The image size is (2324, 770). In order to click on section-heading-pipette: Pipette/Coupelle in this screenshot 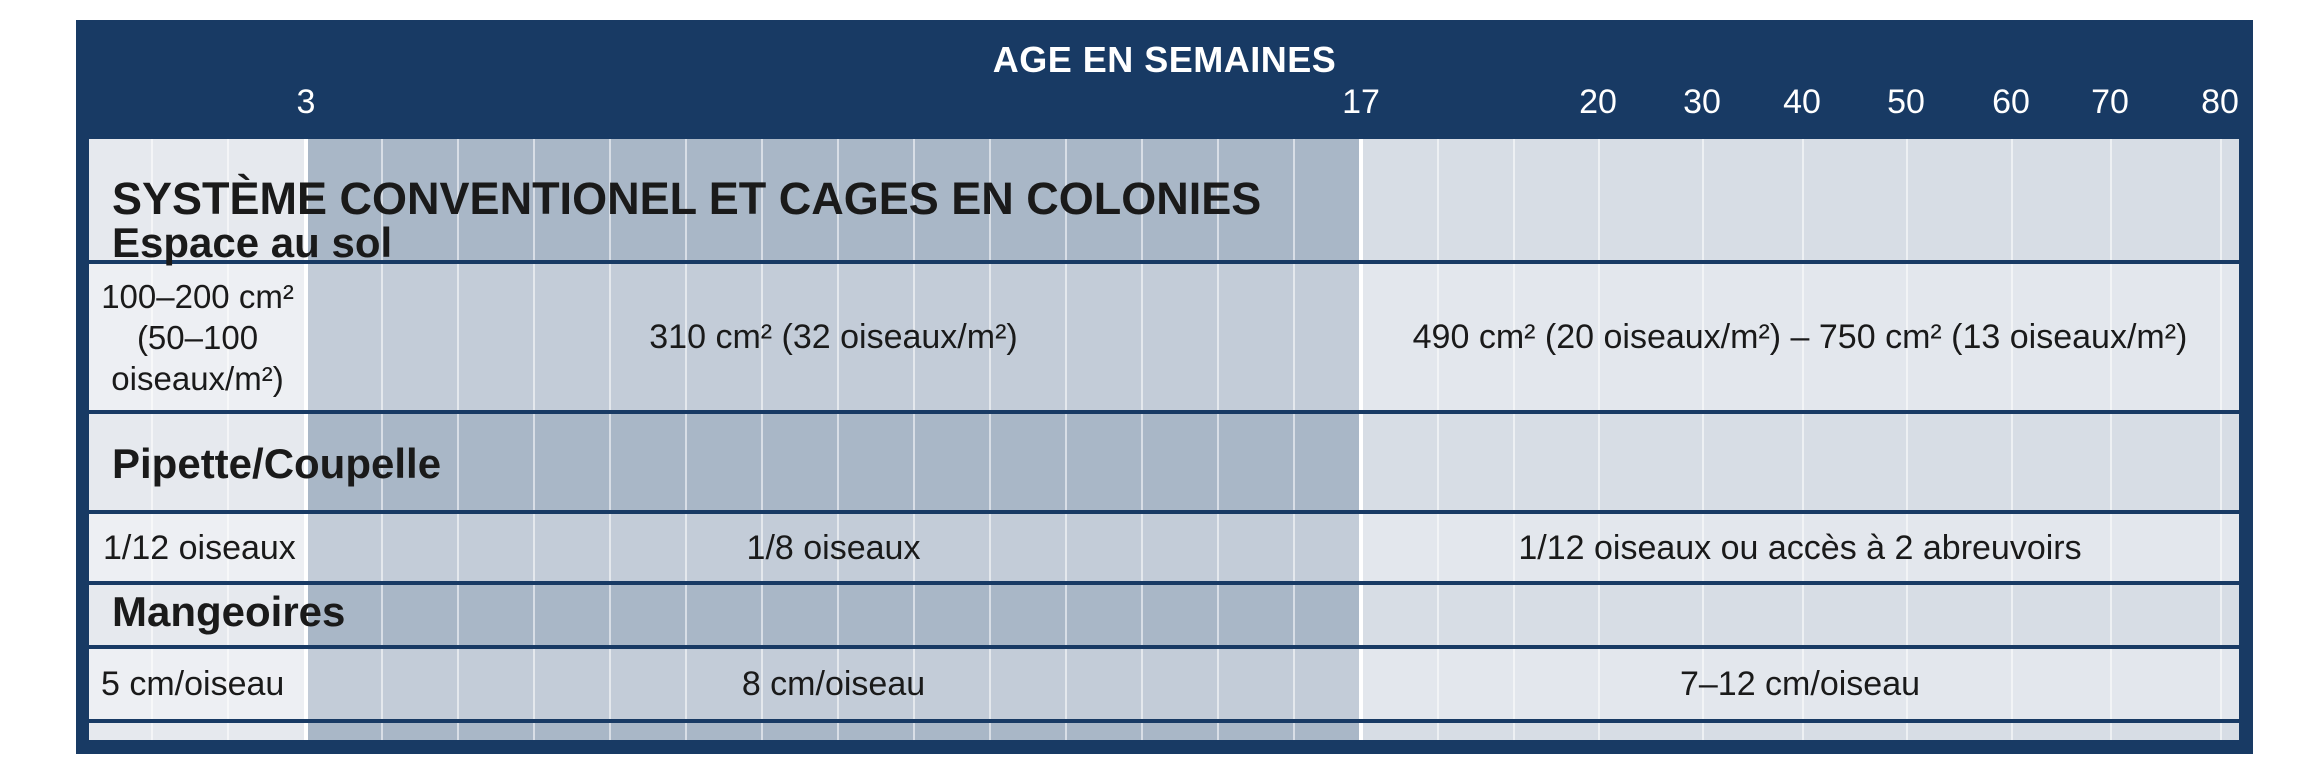, I will do `click(277, 463)`.